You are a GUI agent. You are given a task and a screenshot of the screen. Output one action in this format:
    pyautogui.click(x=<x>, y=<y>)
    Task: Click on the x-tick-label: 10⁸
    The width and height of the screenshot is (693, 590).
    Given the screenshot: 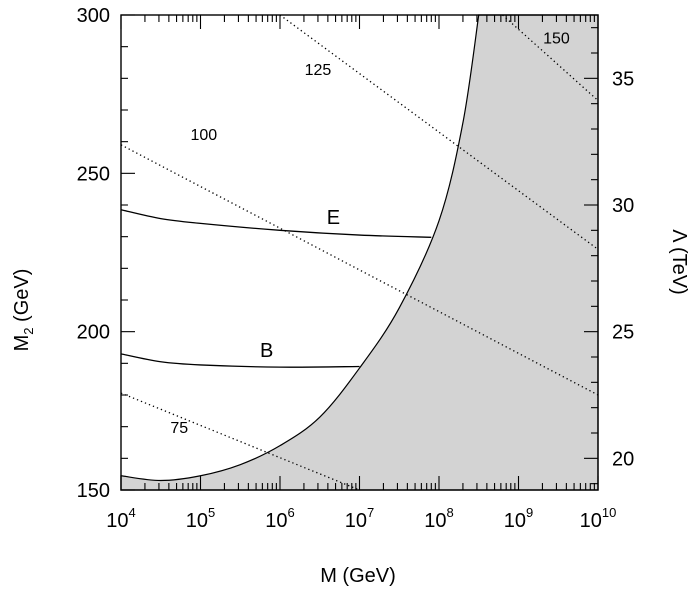 What is the action you would take?
    pyautogui.click(x=438, y=518)
    